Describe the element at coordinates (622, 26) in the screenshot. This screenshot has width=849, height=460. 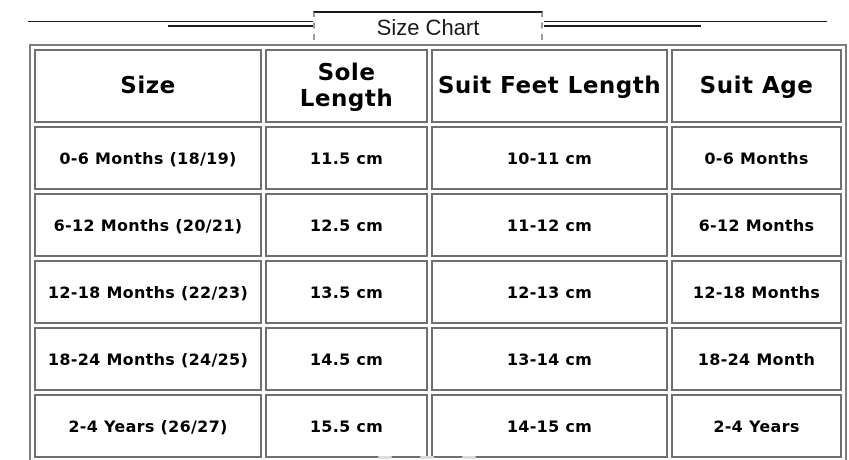
I see `header-rule-right-short` at that location.